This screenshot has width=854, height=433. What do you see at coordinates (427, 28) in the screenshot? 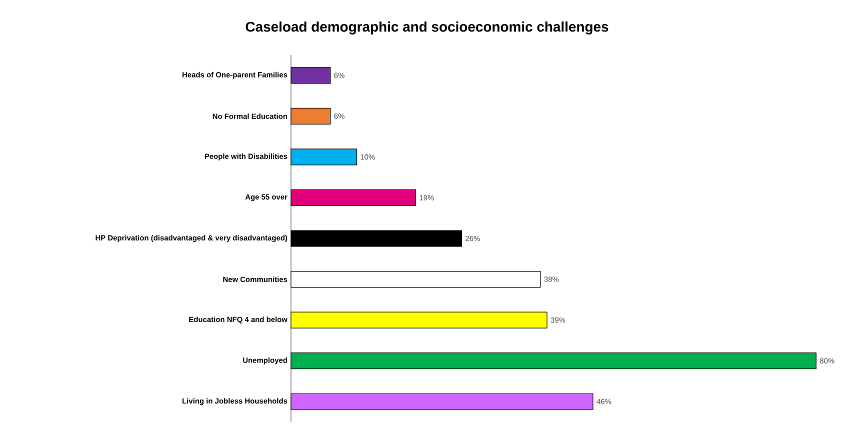
I see `chart-title: Caseload demographic and socioeconomic challenges` at bounding box center [427, 28].